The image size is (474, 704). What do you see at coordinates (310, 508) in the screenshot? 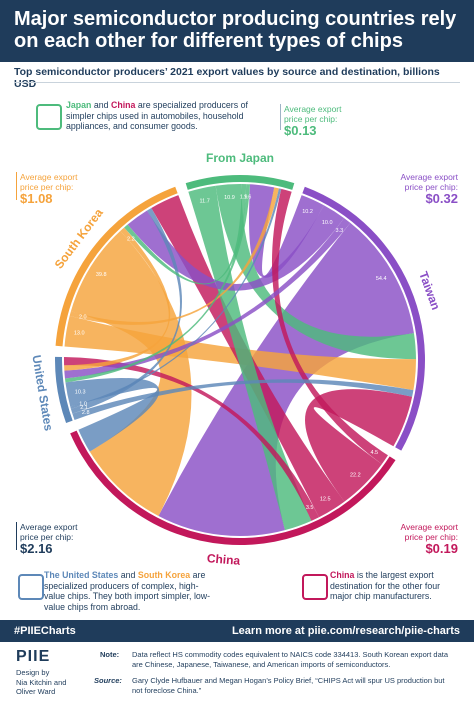
I see `flow-value-label: 3.5` at bounding box center [310, 508].